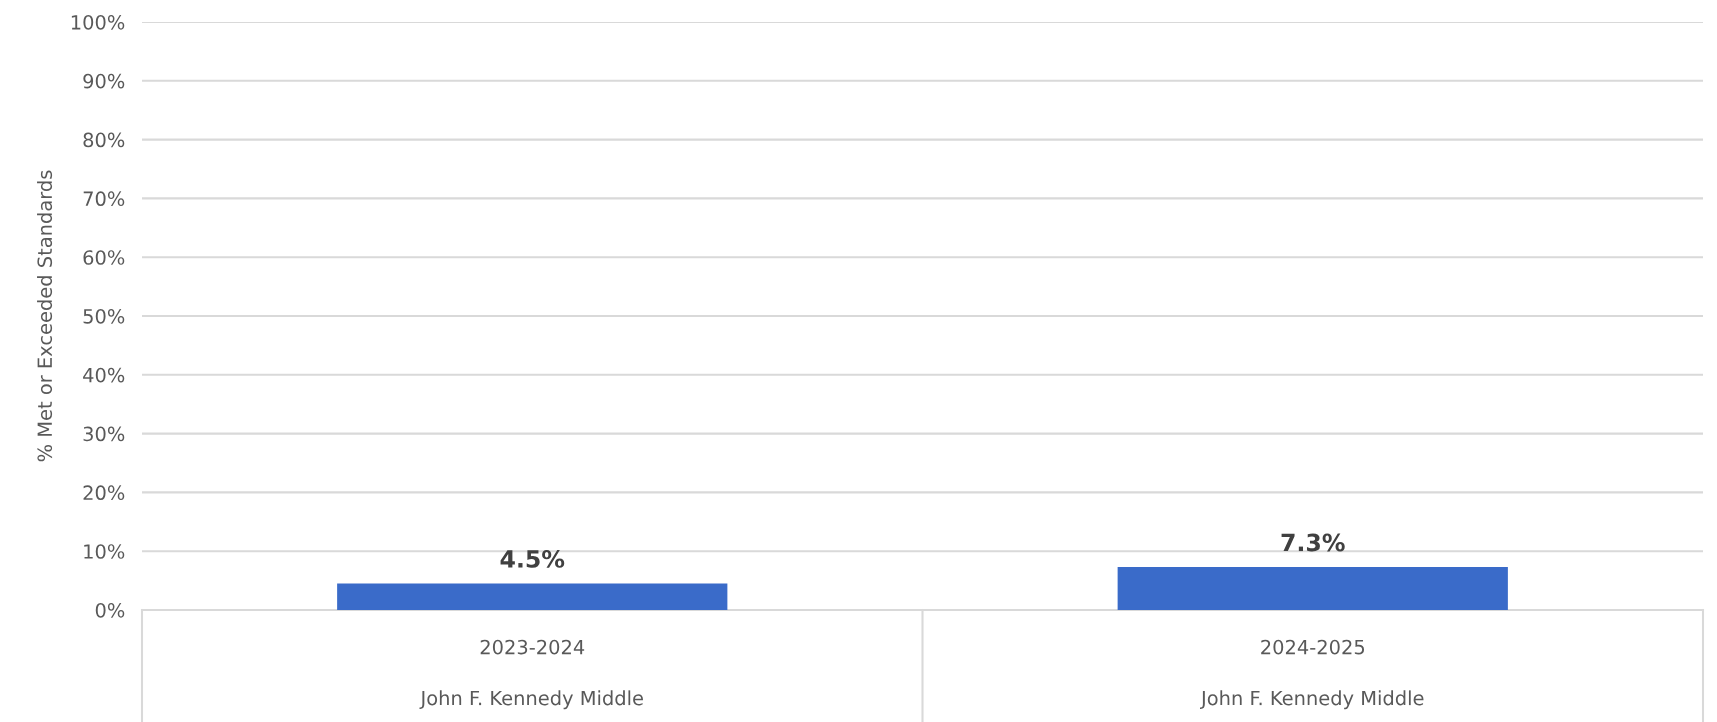 This screenshot has height=722, width=1717. What do you see at coordinates (104, 140) in the screenshot?
I see `y-tick-label: 80%` at bounding box center [104, 140].